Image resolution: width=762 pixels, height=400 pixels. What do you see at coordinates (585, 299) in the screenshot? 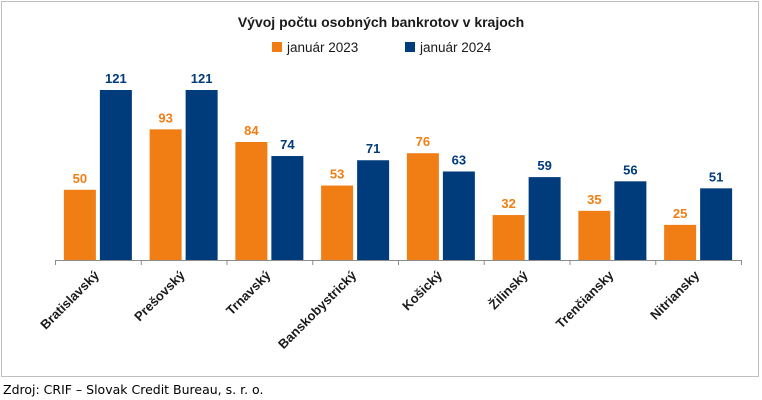
I see `x-tick-label: Trenčiansky` at bounding box center [585, 299].